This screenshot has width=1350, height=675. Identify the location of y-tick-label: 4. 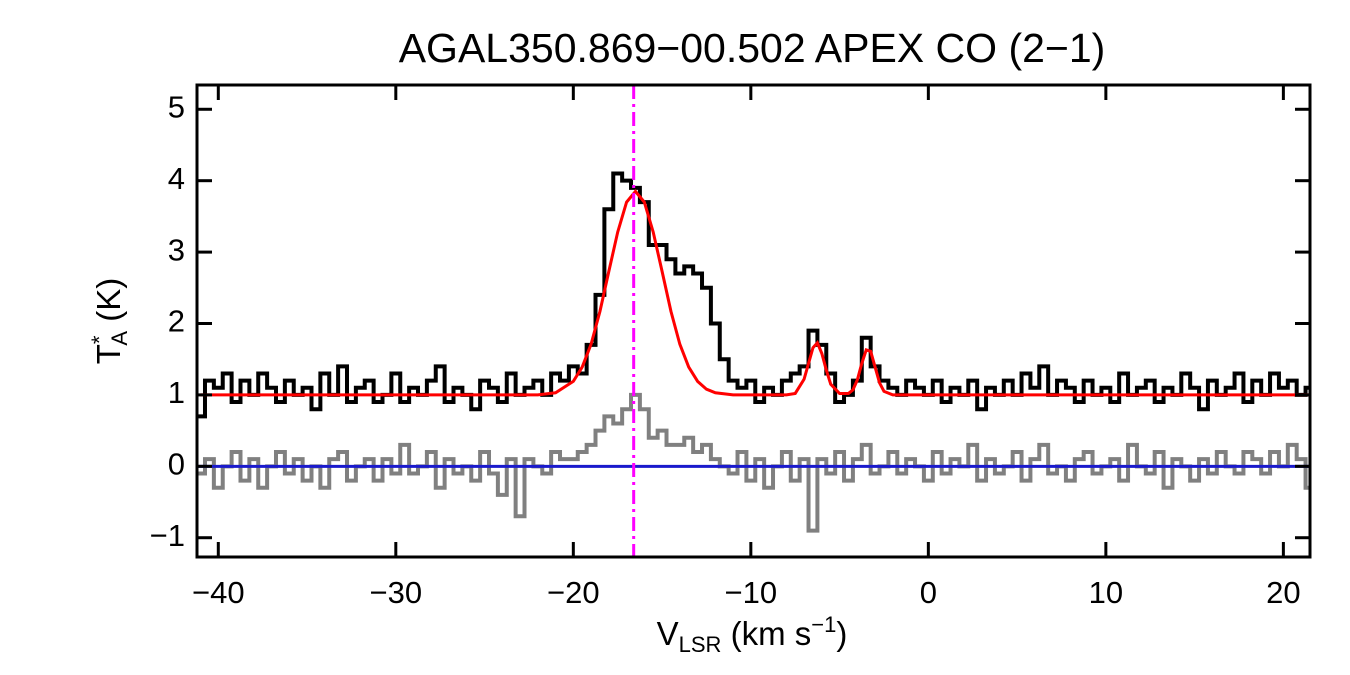
(176, 178).